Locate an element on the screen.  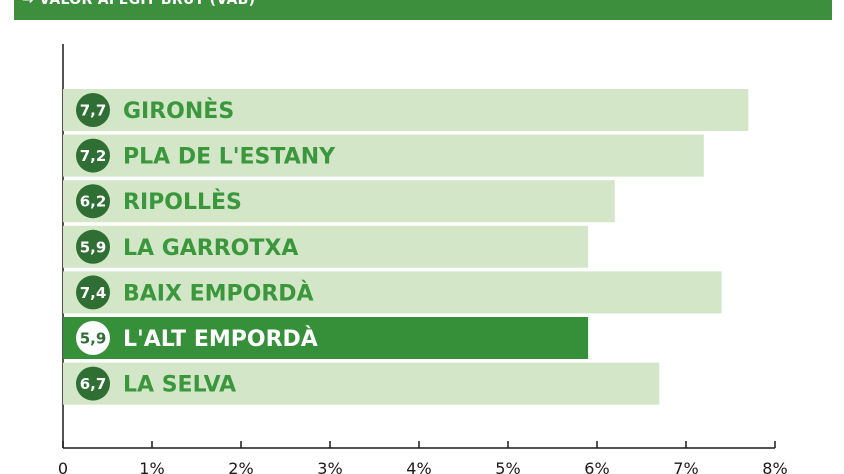
x-tick-label: 4% is located at coordinates (418, 466).